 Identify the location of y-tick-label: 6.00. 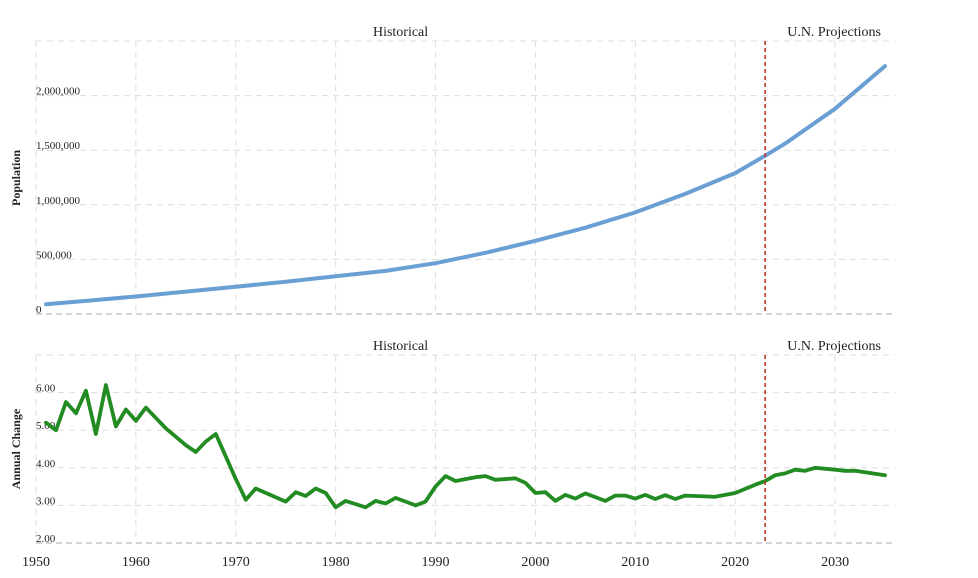
(46, 389).